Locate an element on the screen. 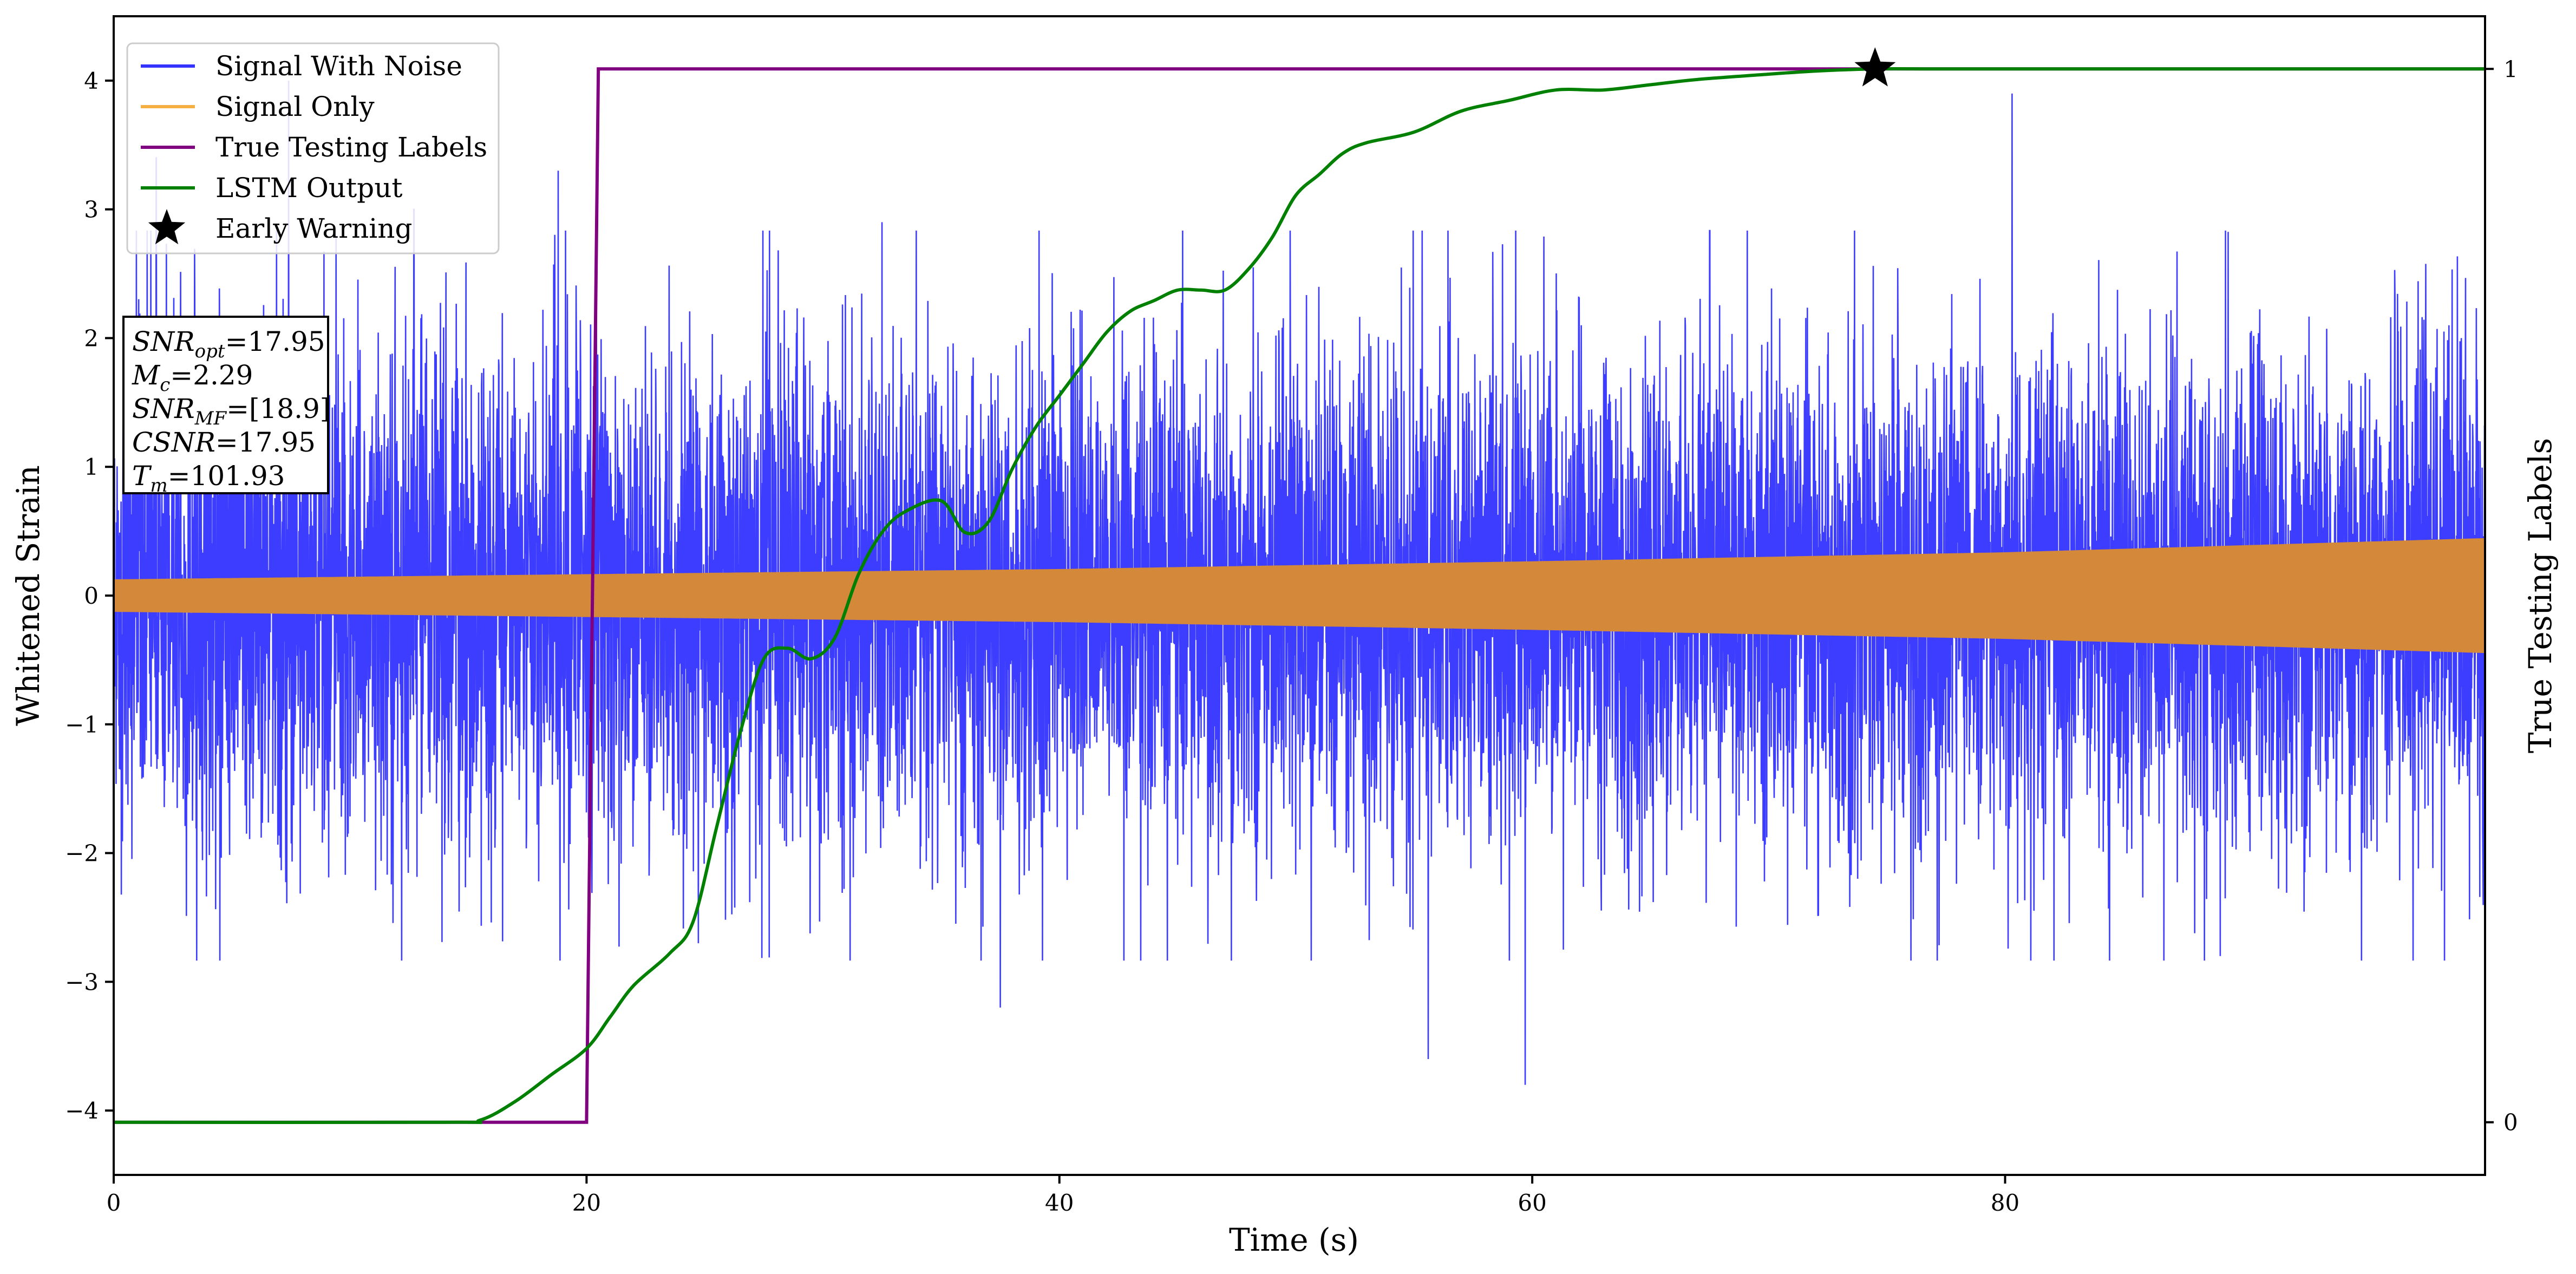  y-tick-label: −4 is located at coordinates (82, 1110).